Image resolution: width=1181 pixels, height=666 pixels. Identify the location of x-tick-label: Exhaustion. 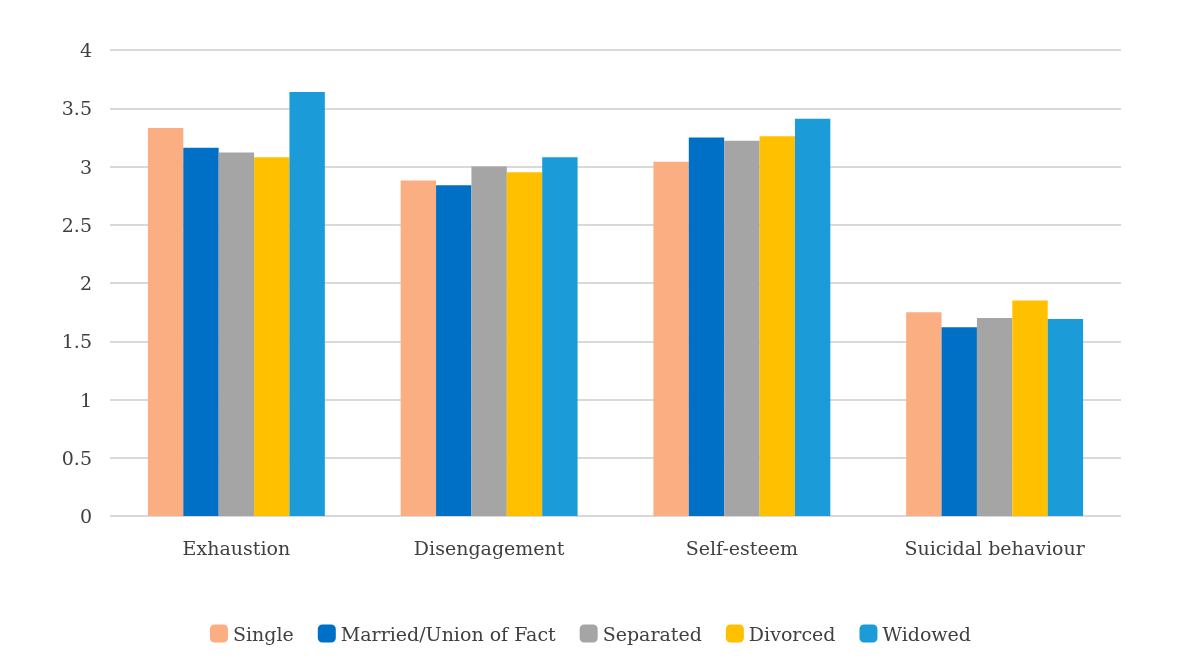
(236, 547).